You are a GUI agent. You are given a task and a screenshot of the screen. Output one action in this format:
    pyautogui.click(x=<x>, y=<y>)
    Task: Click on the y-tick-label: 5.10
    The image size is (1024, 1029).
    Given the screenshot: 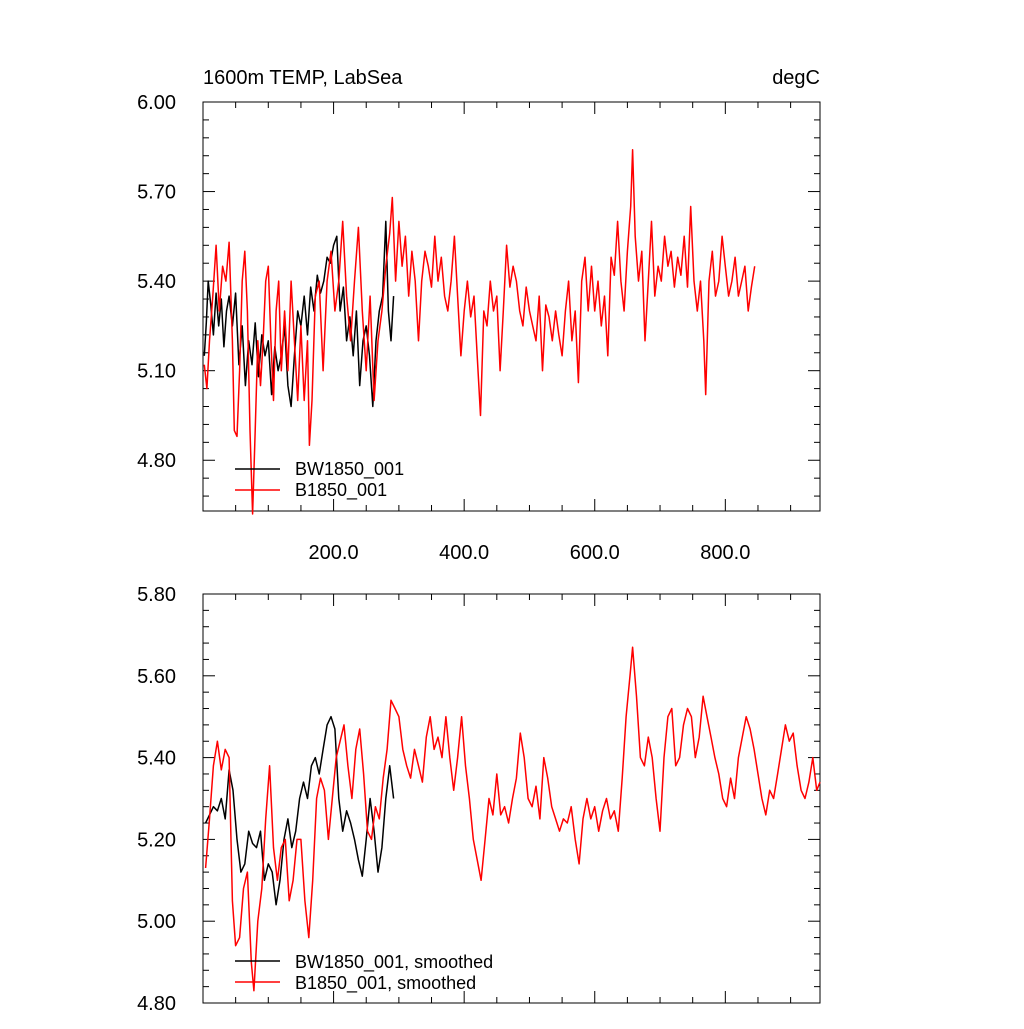 What is the action you would take?
    pyautogui.click(x=156, y=372)
    